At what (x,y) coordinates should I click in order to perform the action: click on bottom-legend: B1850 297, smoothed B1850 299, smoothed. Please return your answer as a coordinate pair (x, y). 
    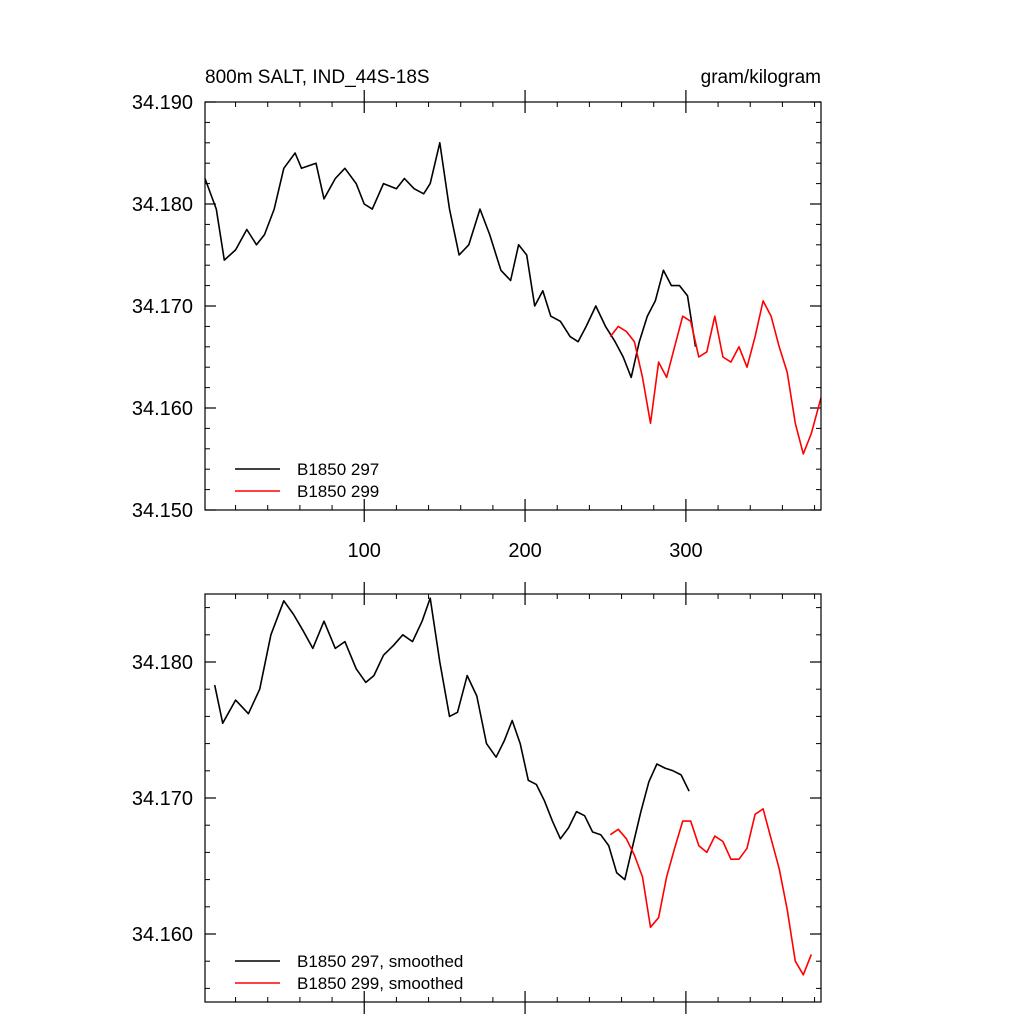
    Looking at the image, I should click on (349, 972).